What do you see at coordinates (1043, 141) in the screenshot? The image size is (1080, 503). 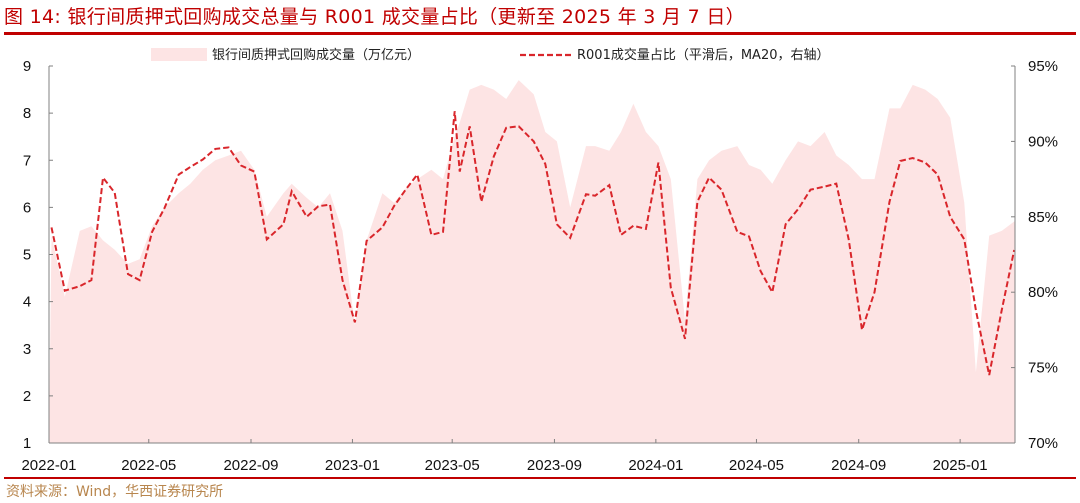 I see `svg-text: 90%` at bounding box center [1043, 141].